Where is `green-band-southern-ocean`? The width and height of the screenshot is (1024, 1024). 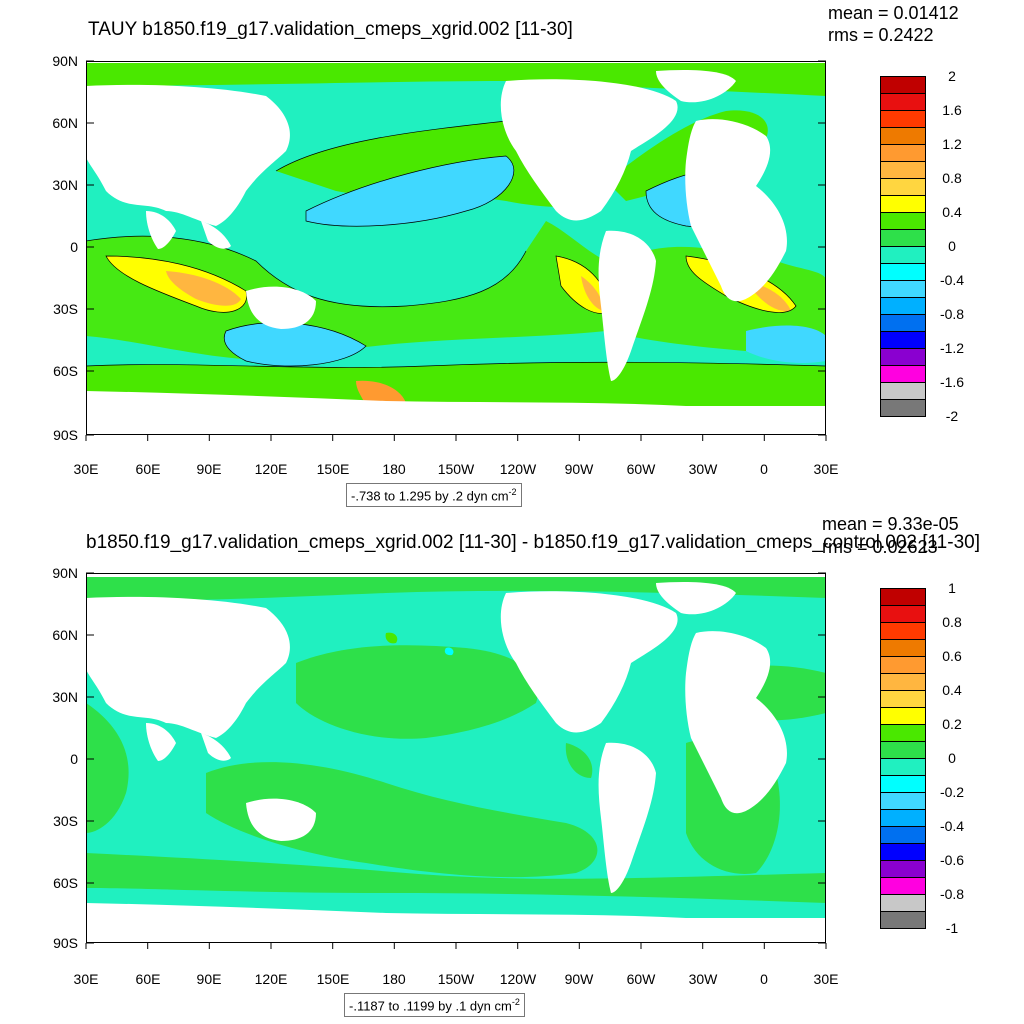 green-band-southern-ocean is located at coordinates (456, 384).